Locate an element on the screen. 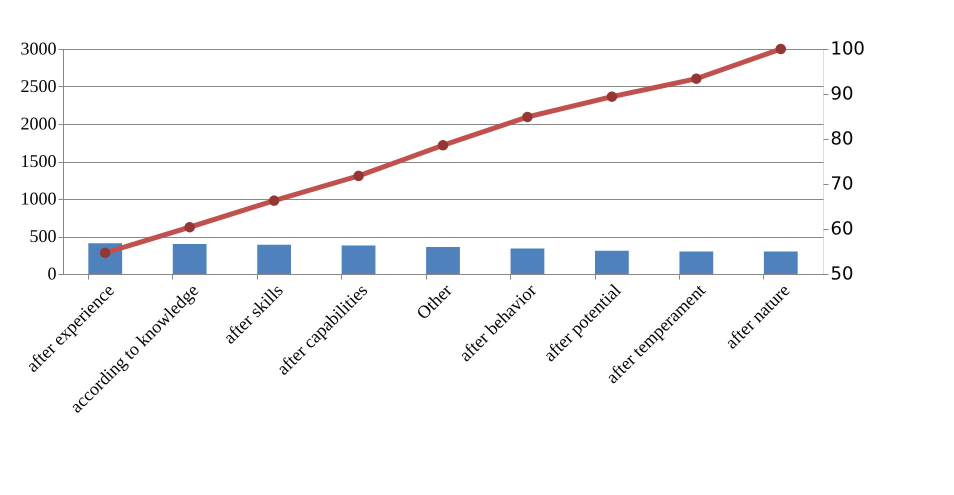 The height and width of the screenshot is (495, 954). y-tick-label: 0 is located at coordinates (52, 274).